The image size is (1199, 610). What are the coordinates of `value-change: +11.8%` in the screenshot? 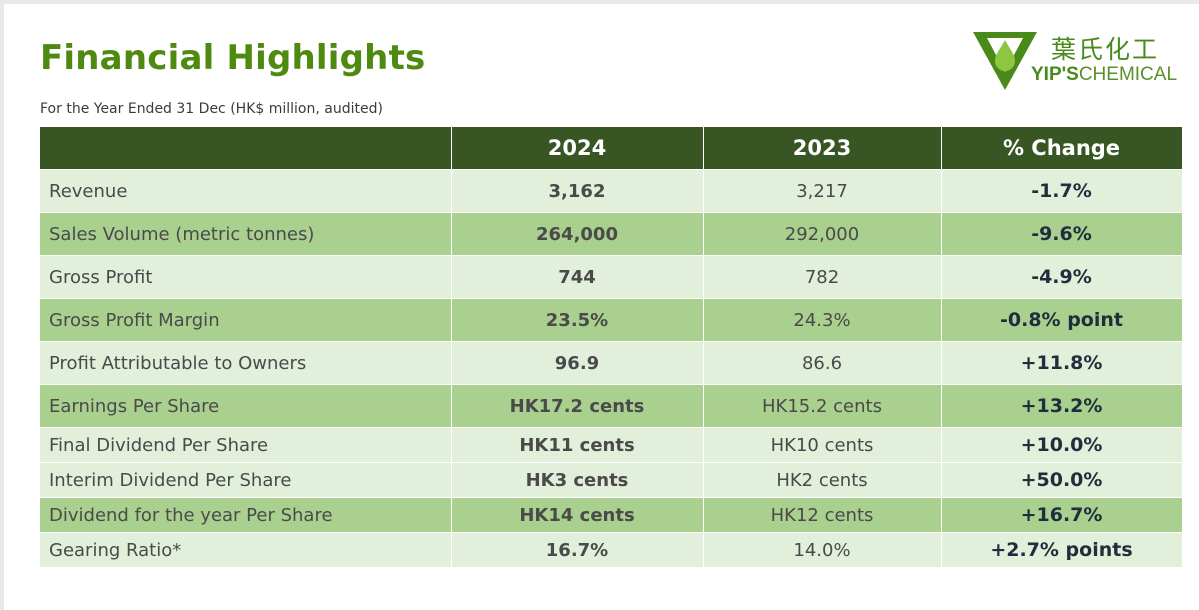 It's located at (1062, 363).